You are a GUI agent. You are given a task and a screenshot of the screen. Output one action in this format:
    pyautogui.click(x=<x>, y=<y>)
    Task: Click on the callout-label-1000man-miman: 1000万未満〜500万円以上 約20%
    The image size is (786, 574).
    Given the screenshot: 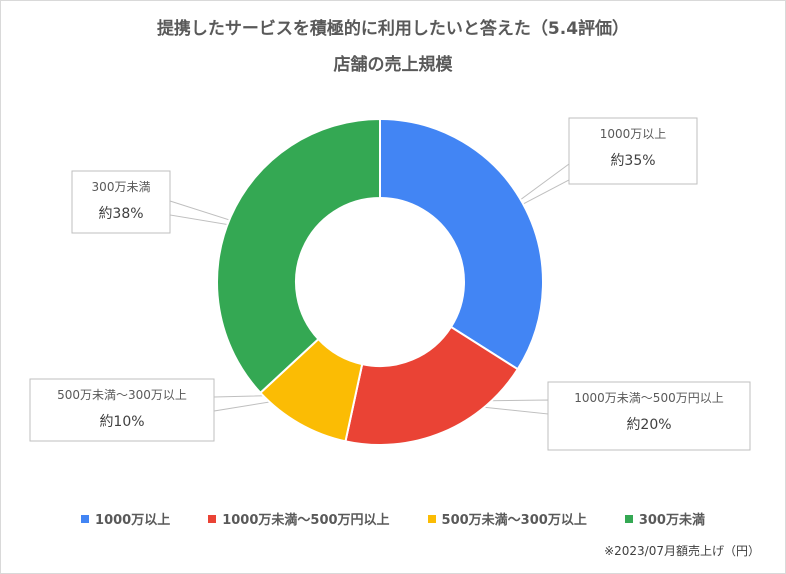 What is the action you would take?
    pyautogui.click(x=649, y=411)
    